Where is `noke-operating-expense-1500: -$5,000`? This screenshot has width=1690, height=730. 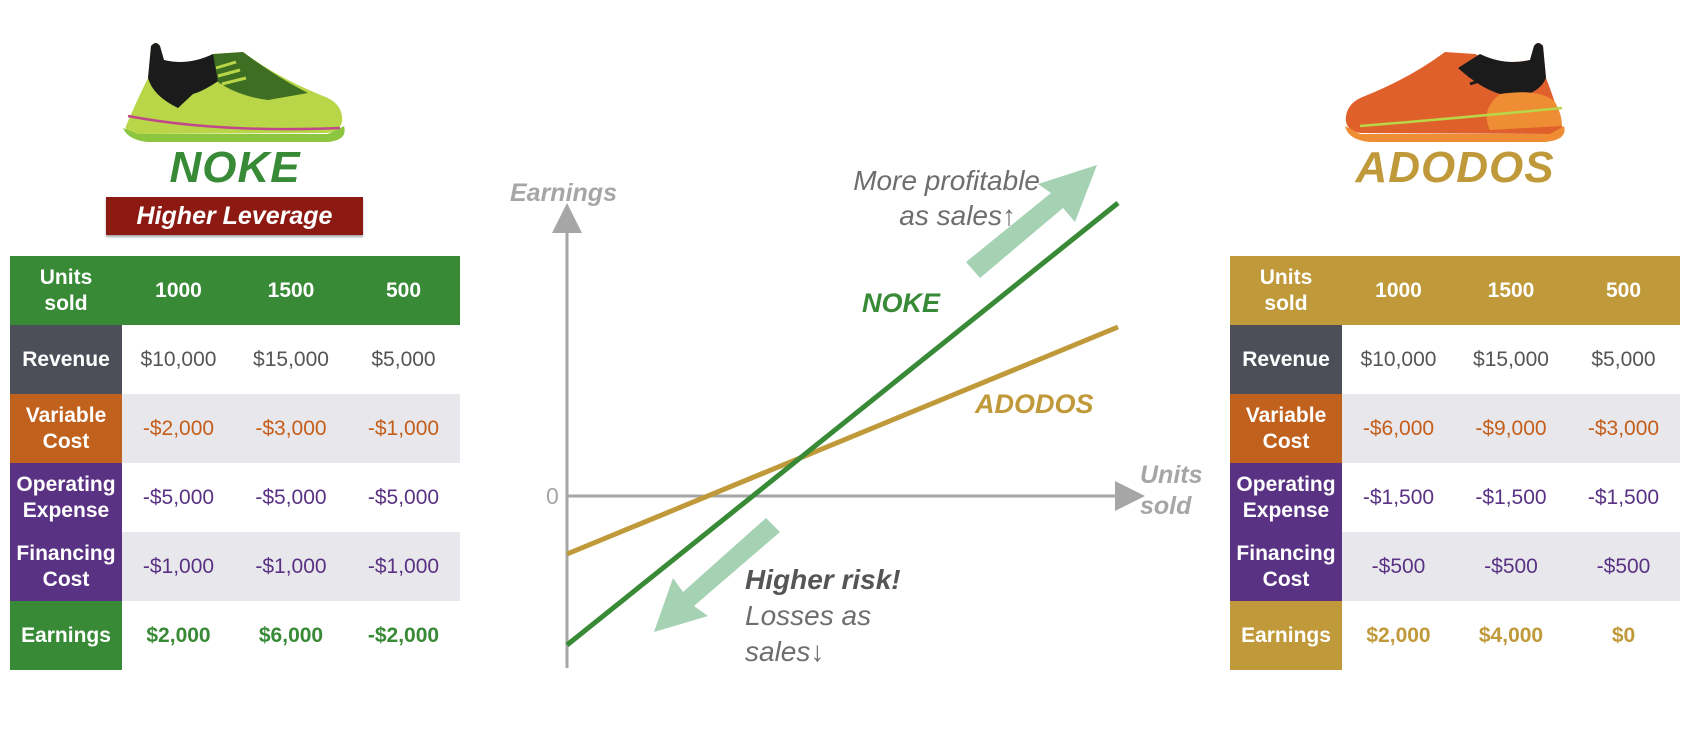 noke-operating-expense-1500: -$5,000 is located at coordinates (291, 497).